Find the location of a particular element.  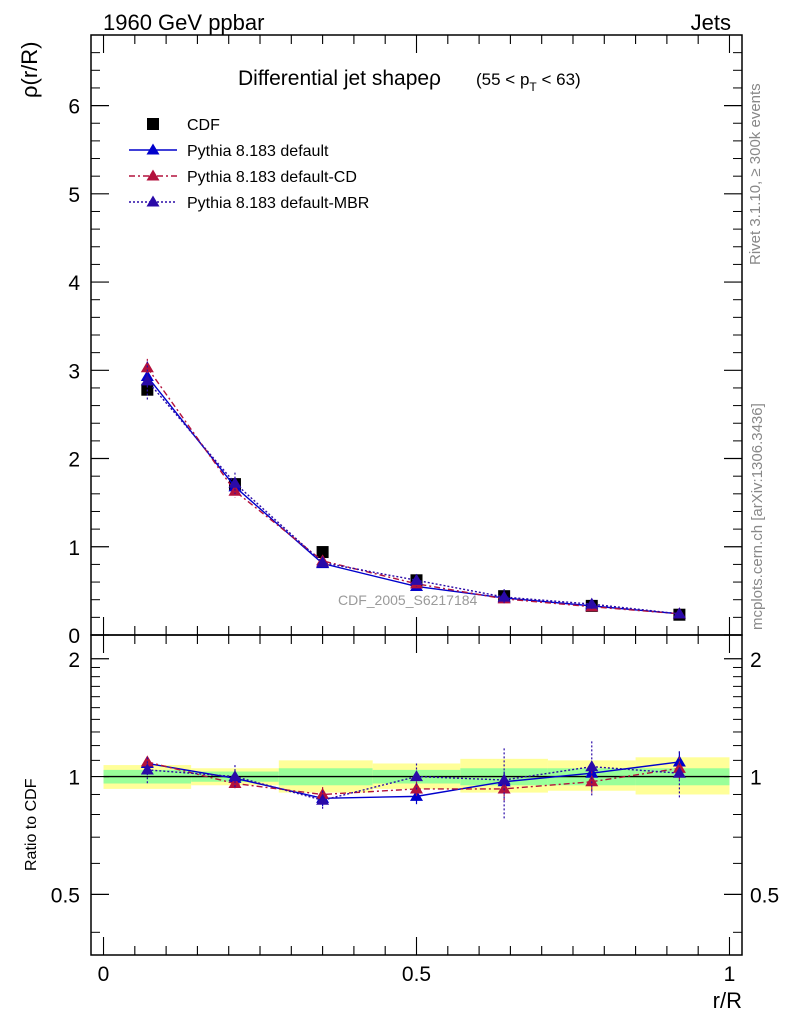

x-axis-label: r/R is located at coordinates (727, 1000).